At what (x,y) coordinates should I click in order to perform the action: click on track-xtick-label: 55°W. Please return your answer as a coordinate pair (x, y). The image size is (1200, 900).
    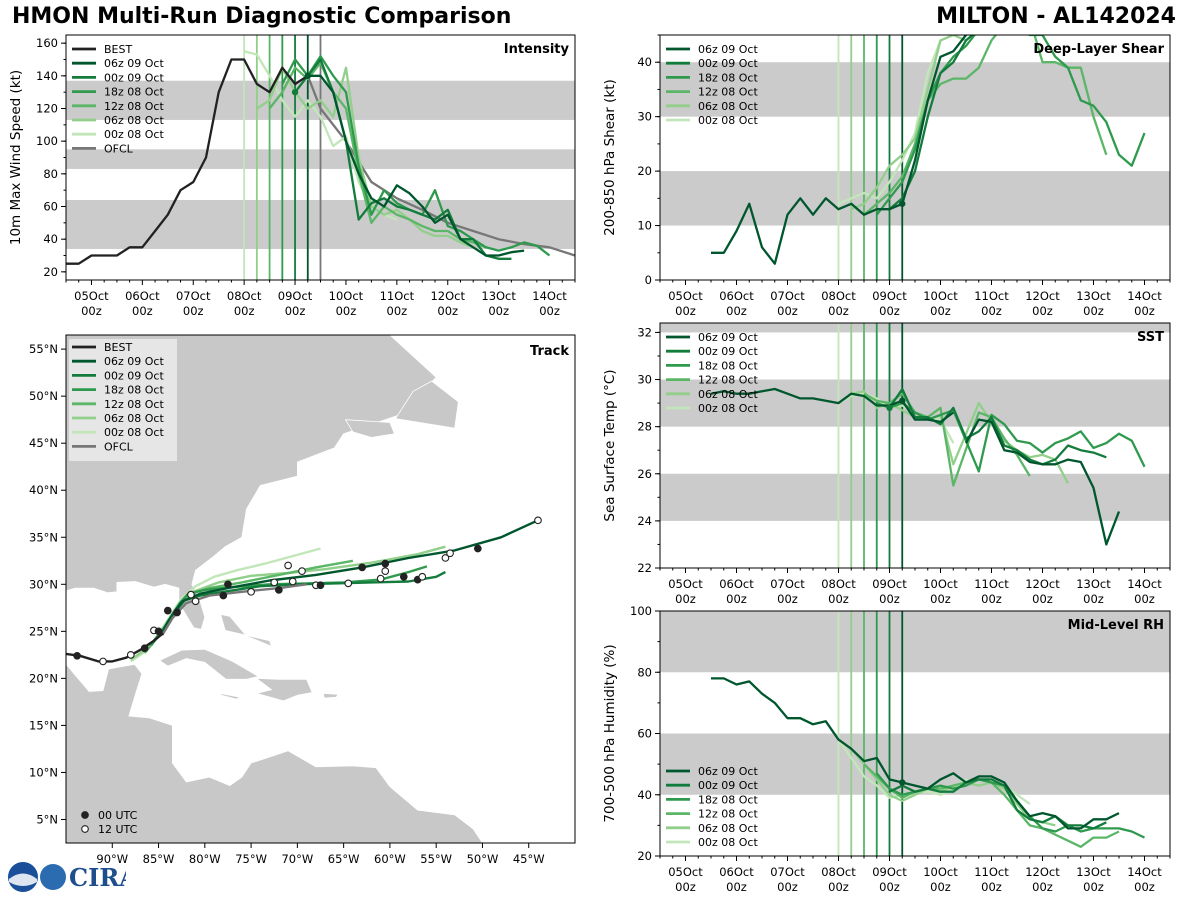
    Looking at the image, I should click on (436, 859).